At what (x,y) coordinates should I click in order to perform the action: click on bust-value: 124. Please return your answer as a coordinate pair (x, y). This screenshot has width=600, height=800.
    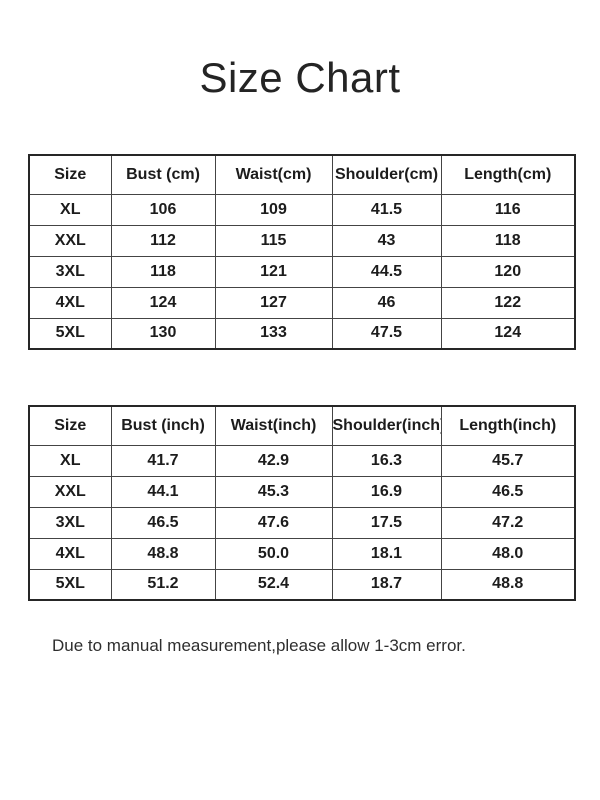
    Looking at the image, I should click on (163, 302).